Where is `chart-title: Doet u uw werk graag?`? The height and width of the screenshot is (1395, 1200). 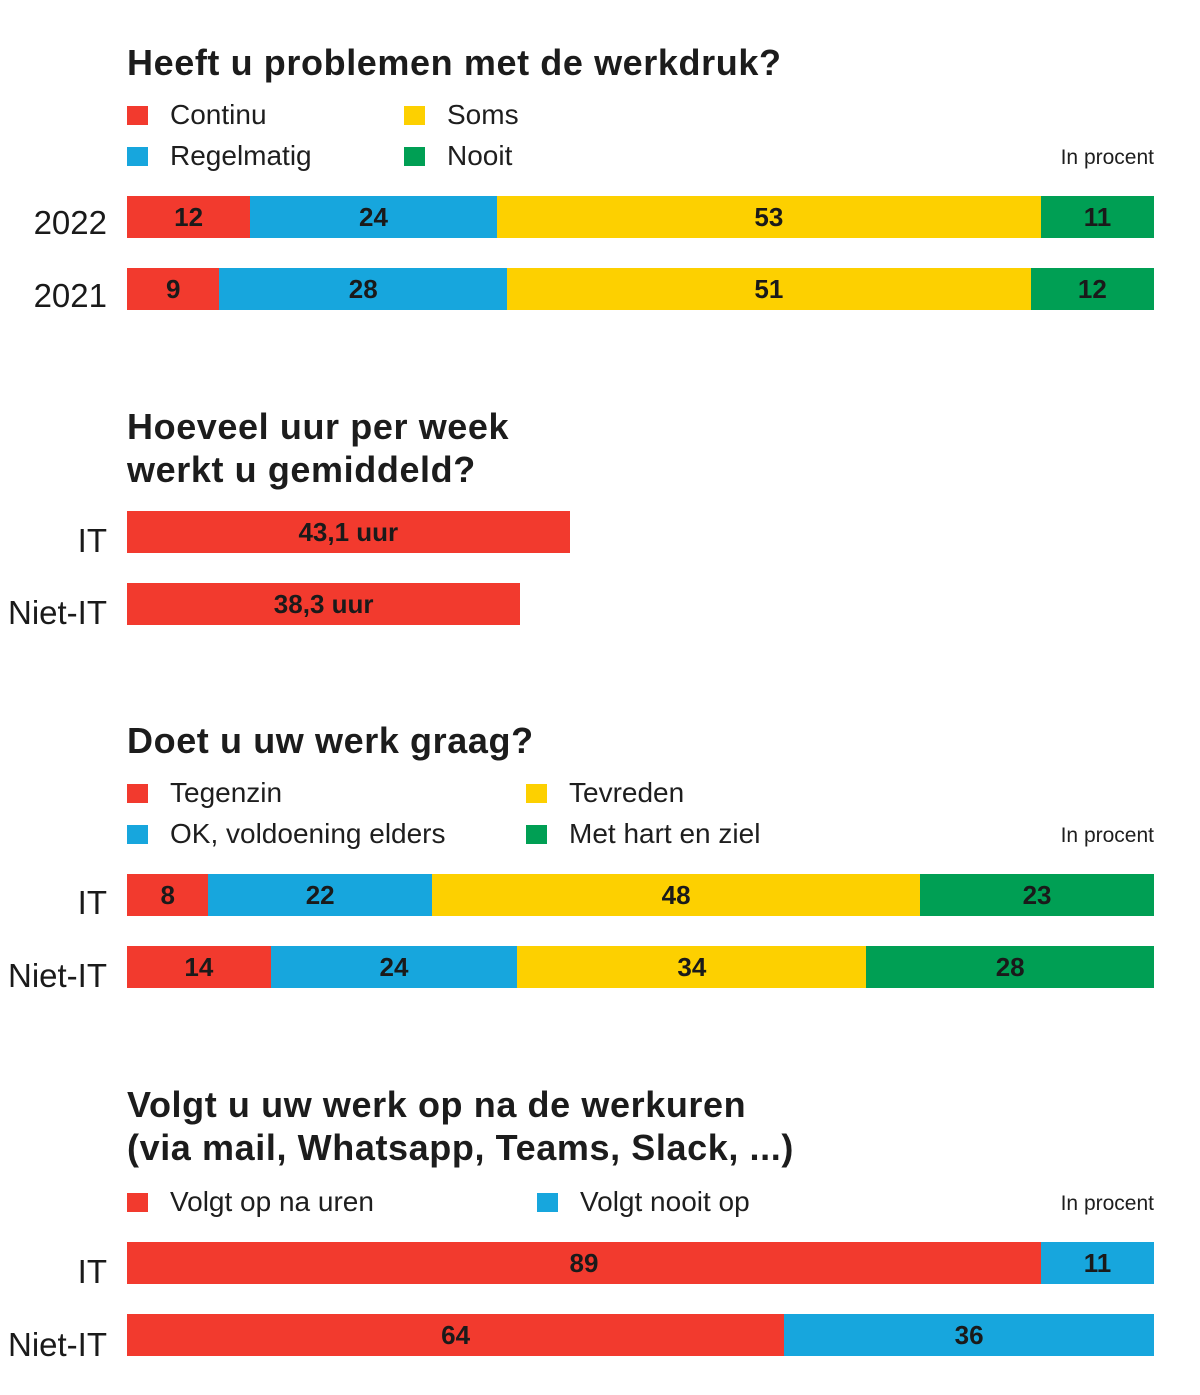
chart-title: Doet u uw werk graag? is located at coordinates (330, 740).